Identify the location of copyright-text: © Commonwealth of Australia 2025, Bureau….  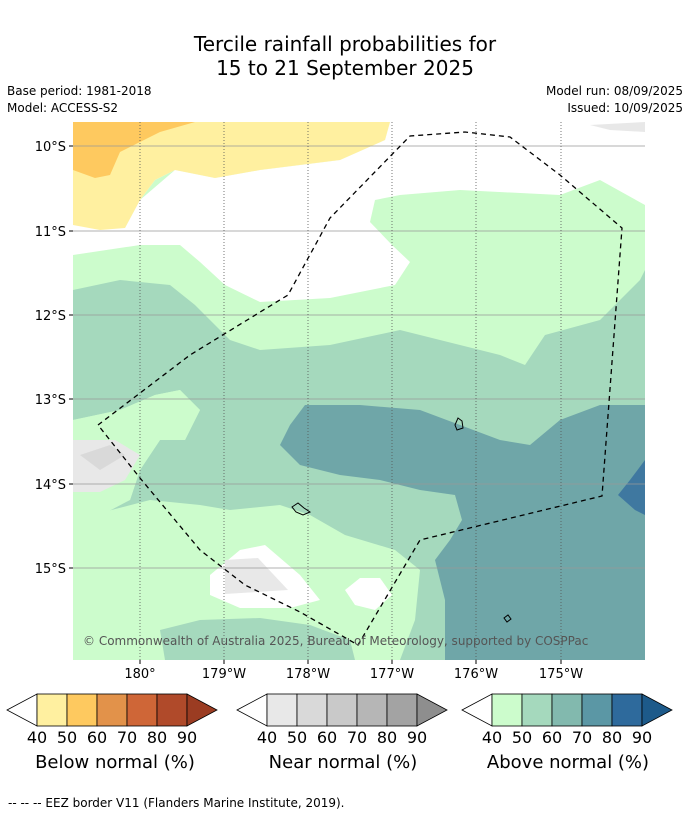
(335, 641).